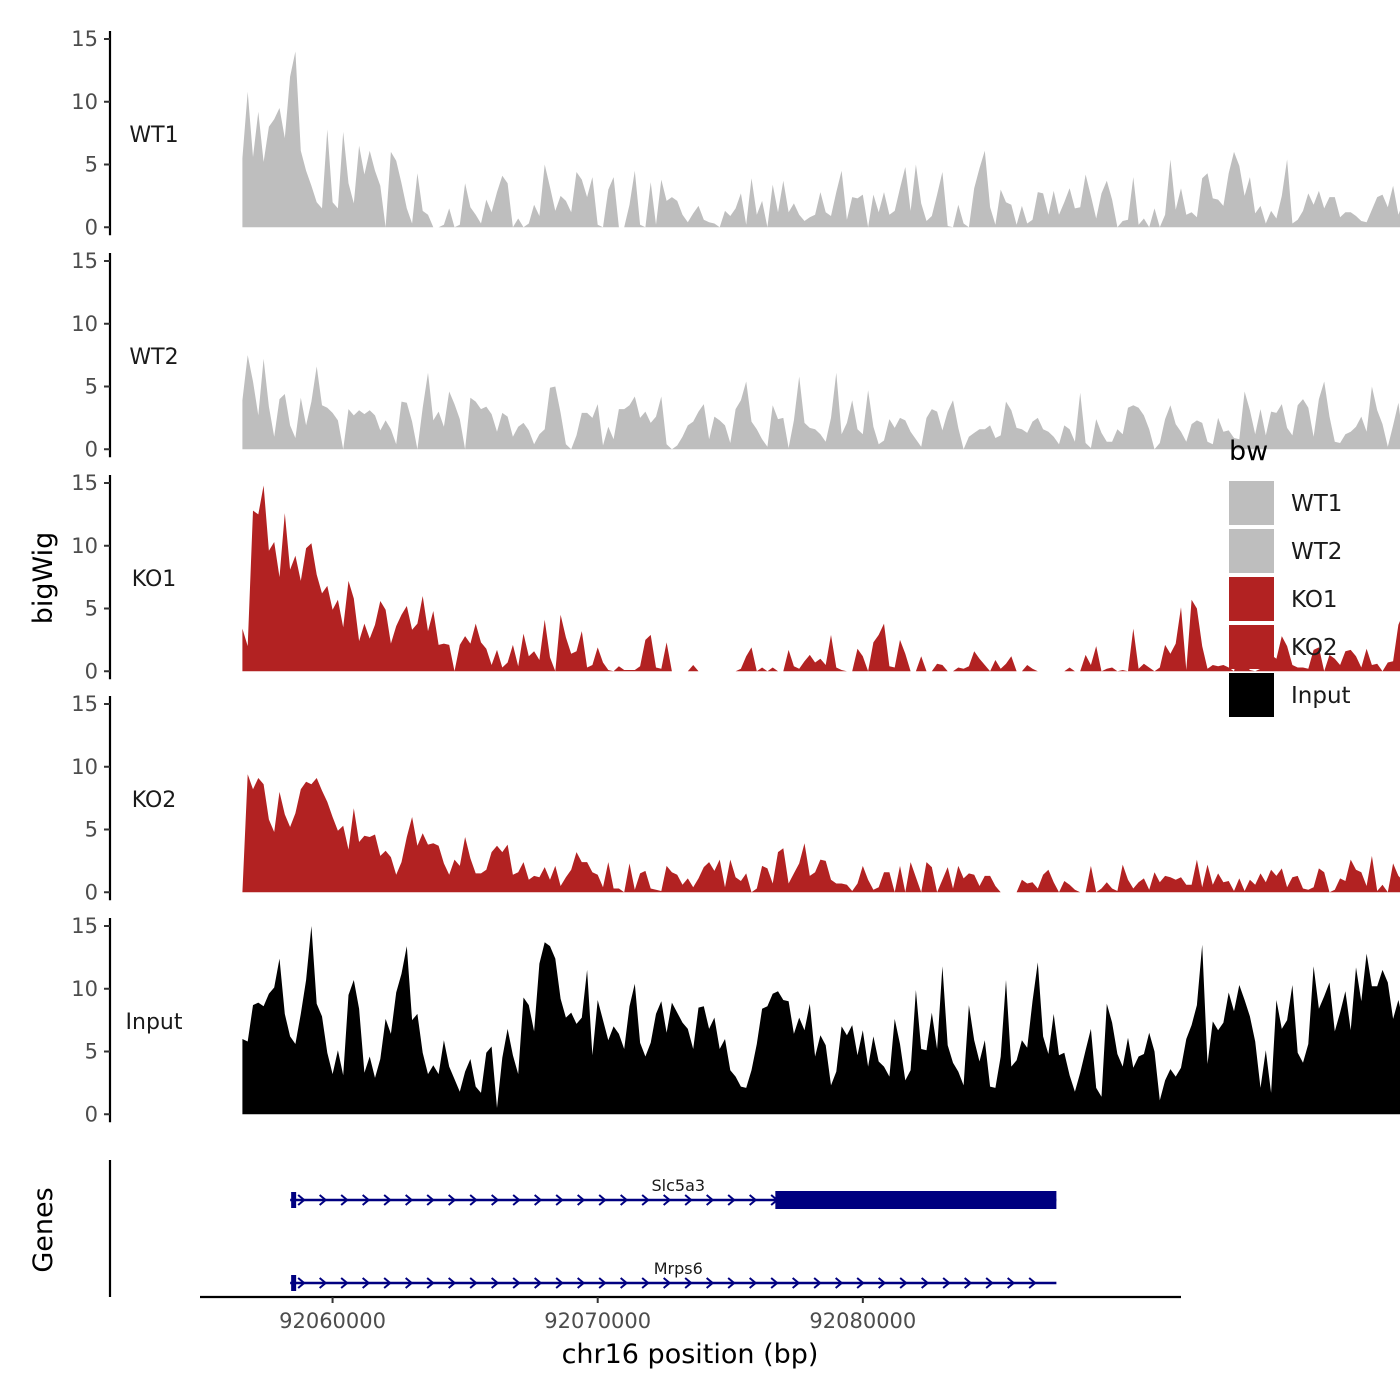 The image size is (1400, 1400). I want to click on gene-slc5a3: Slc5a3, so click(673, 1192).